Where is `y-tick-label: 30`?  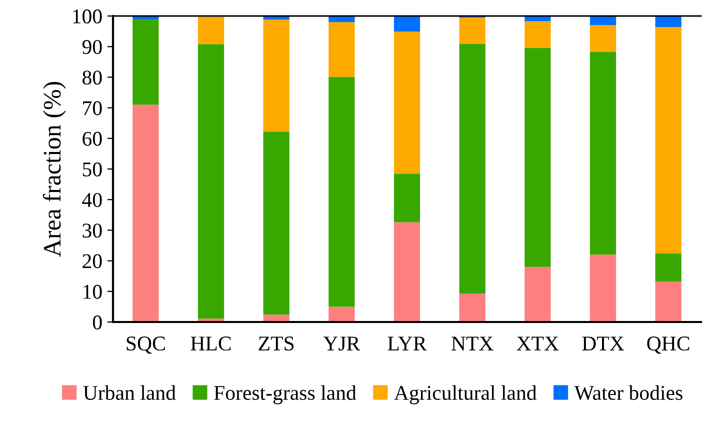 y-tick-label: 30 is located at coordinates (92, 231).